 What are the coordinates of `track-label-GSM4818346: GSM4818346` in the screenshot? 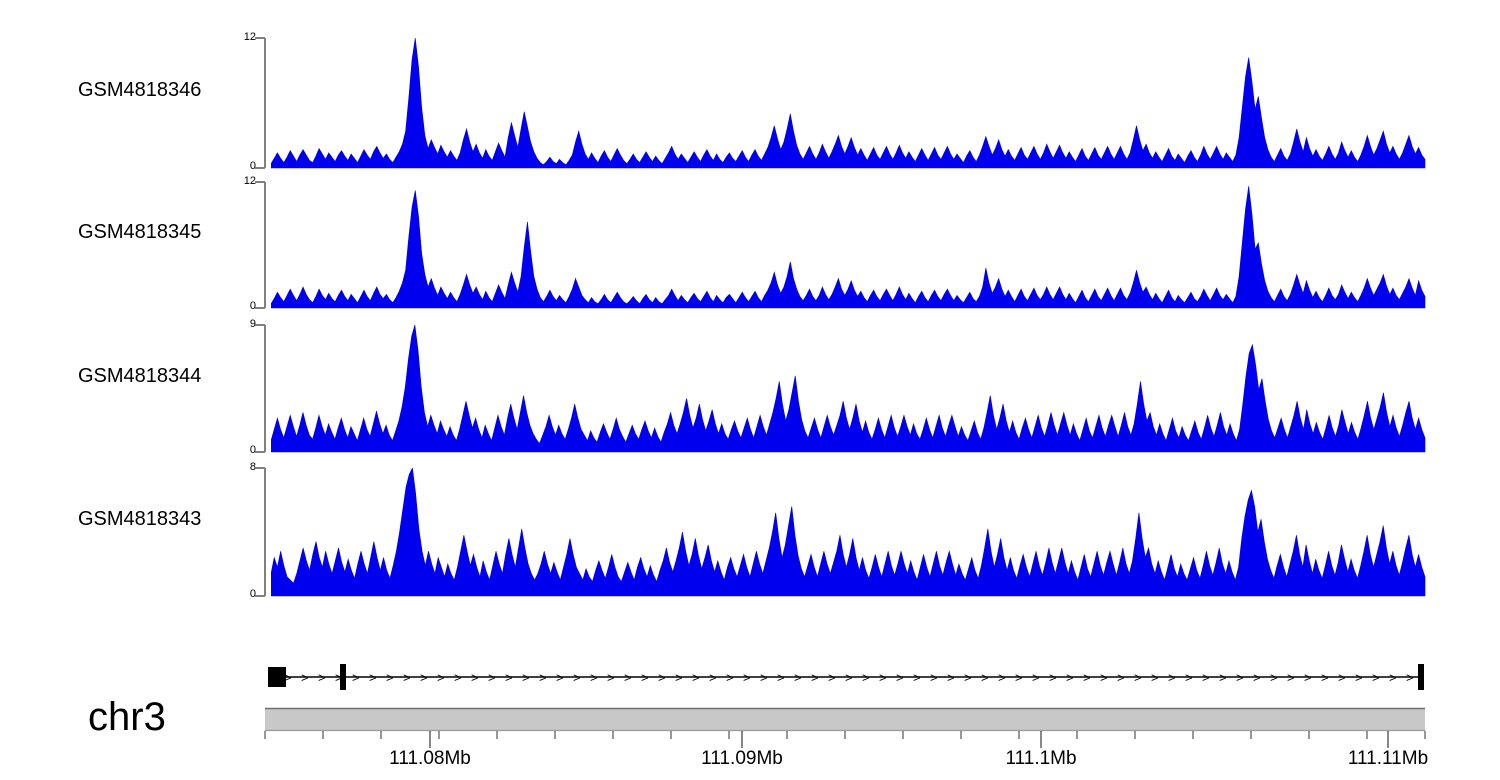 It's located at (140, 90).